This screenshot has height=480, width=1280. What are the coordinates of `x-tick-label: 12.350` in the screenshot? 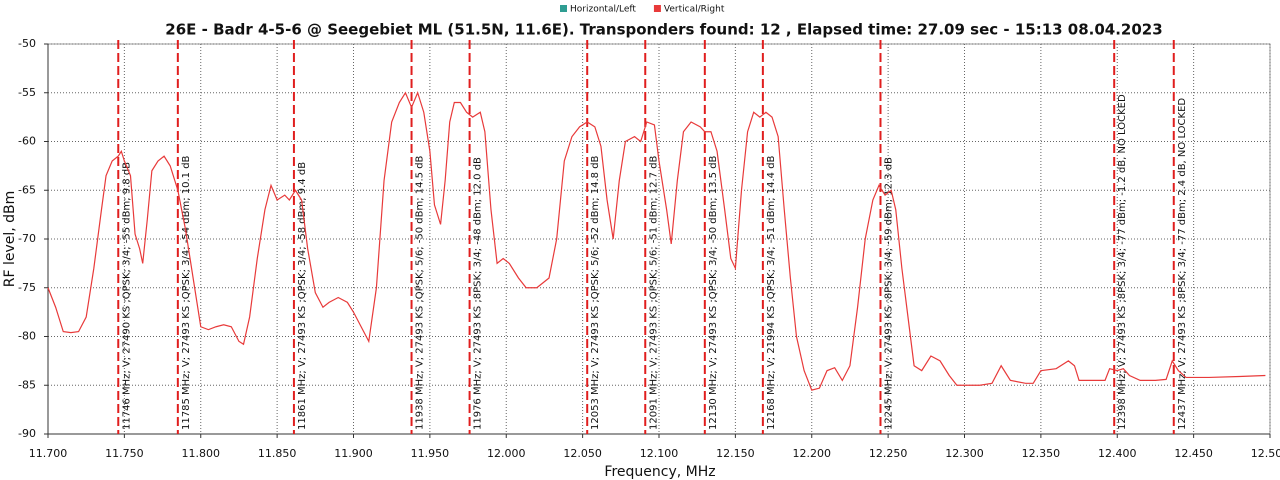 It's located at (1041, 453).